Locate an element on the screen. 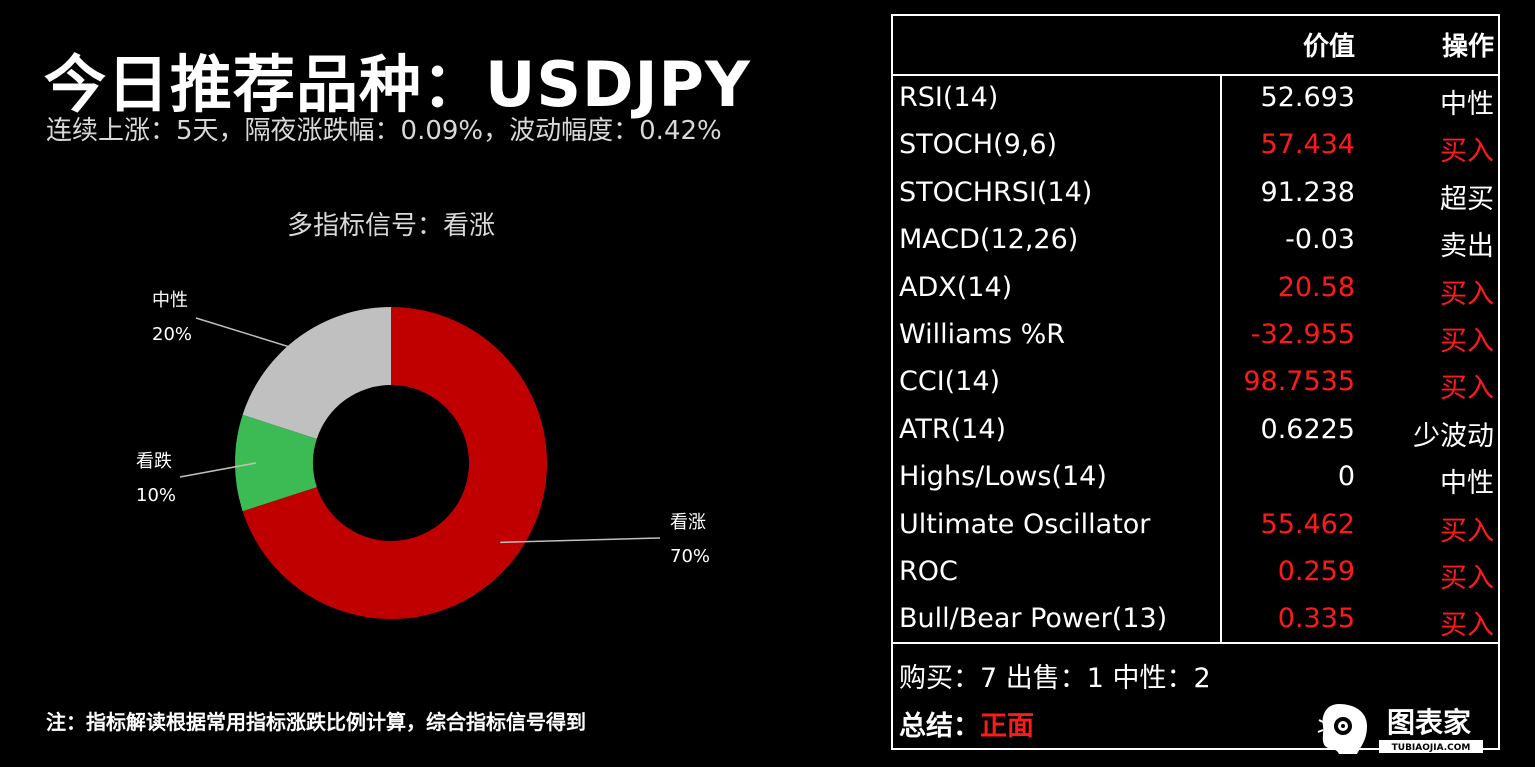 This screenshot has width=1535, height=767. value-column-header: 价值 is located at coordinates (1328, 47).